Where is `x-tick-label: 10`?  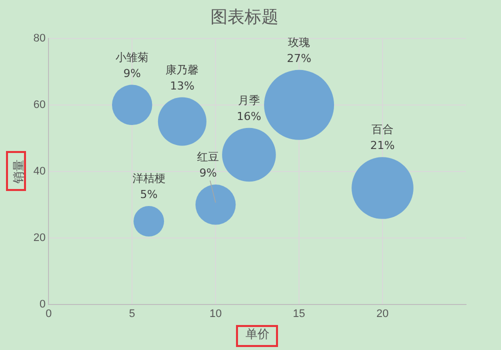 x-tick-label: 10 is located at coordinates (215, 314).